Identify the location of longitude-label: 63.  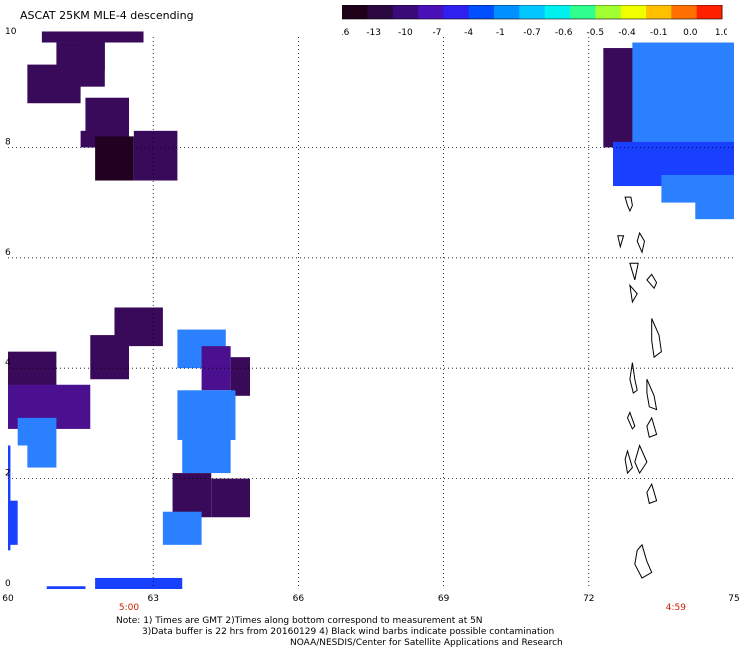
(152, 599).